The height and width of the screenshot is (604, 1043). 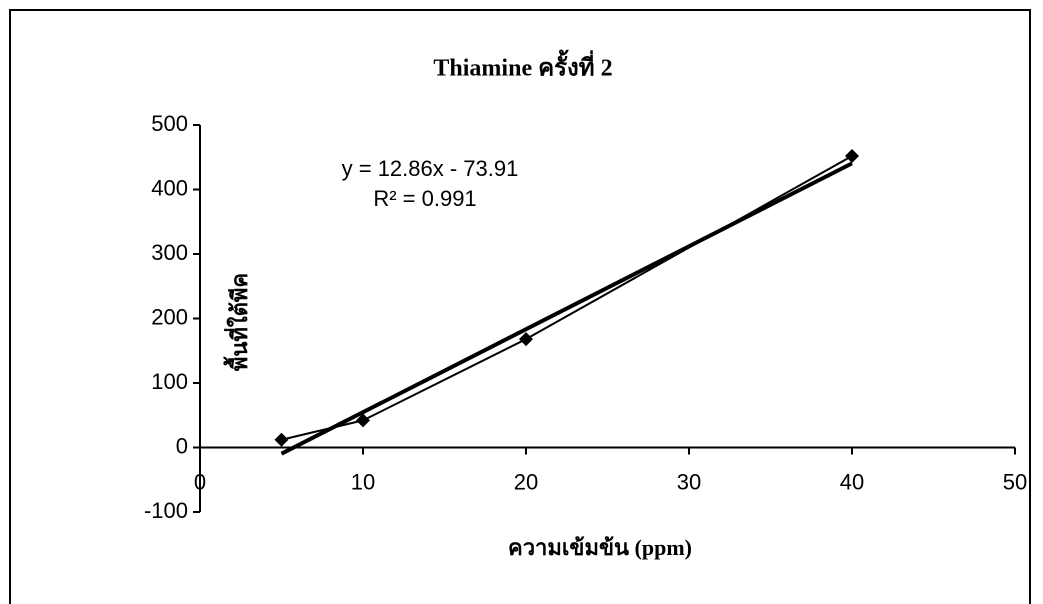 What do you see at coordinates (526, 481) in the screenshot?
I see `x-tick-label: 20` at bounding box center [526, 481].